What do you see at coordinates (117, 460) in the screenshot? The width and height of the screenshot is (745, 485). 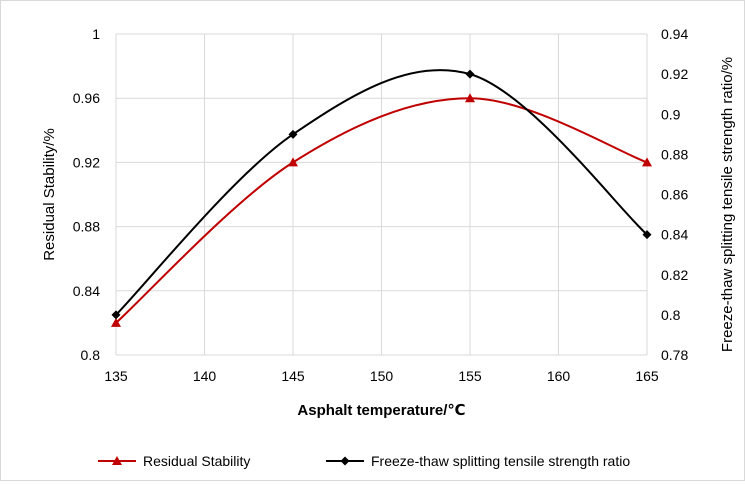 I see `legend-marker-triangle` at bounding box center [117, 460].